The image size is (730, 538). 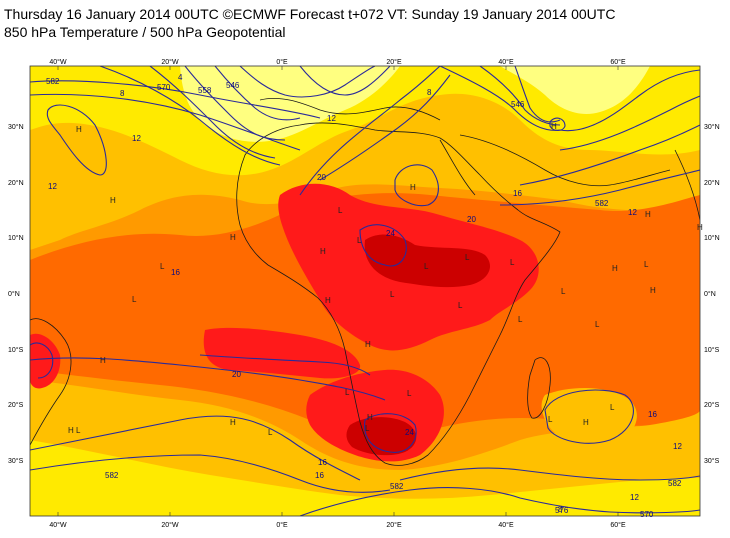 I want to click on lat-label-left-7: 30°S, so click(x=16, y=461).